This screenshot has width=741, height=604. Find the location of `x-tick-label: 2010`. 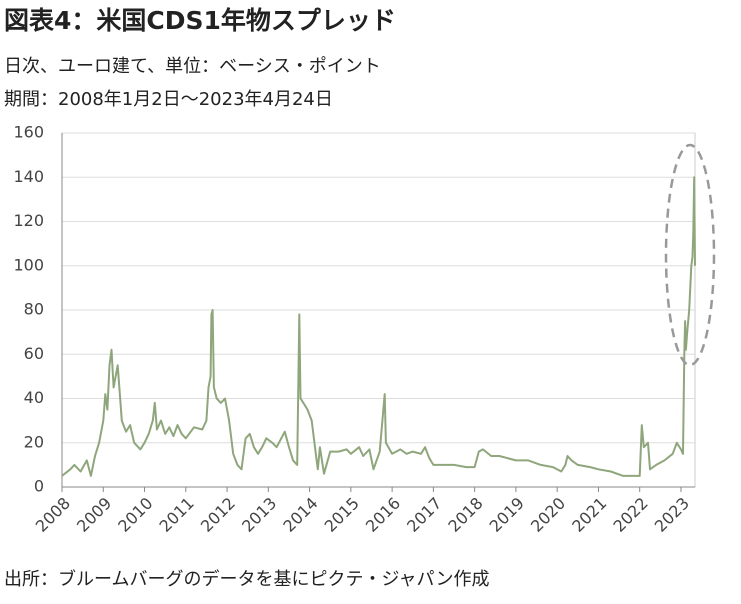

x-tick-label: 2010 is located at coordinates (135, 515).